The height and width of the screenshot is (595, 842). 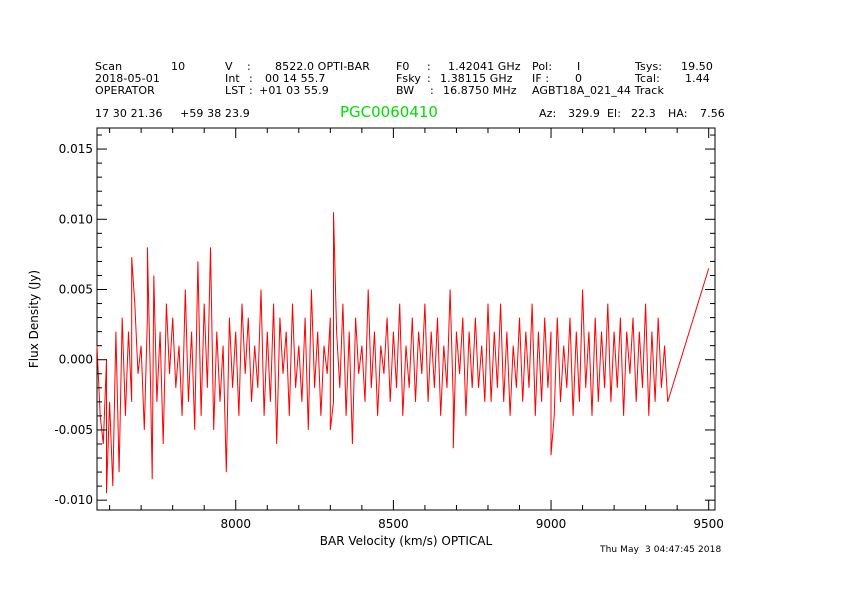 What do you see at coordinates (480, 90) in the screenshot?
I see `header-bw-value: 16.8750 MHz` at bounding box center [480, 90].